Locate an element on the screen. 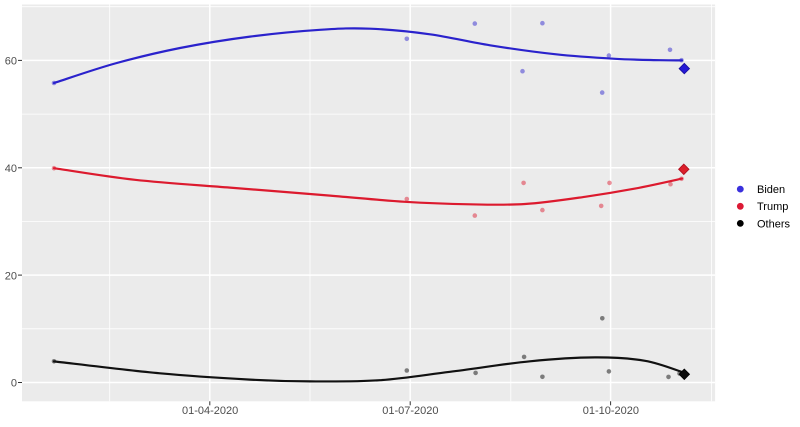 Image resolution: width=800 pixels, height=427 pixels. svg-text: 01-07-2020 is located at coordinates (410, 411).